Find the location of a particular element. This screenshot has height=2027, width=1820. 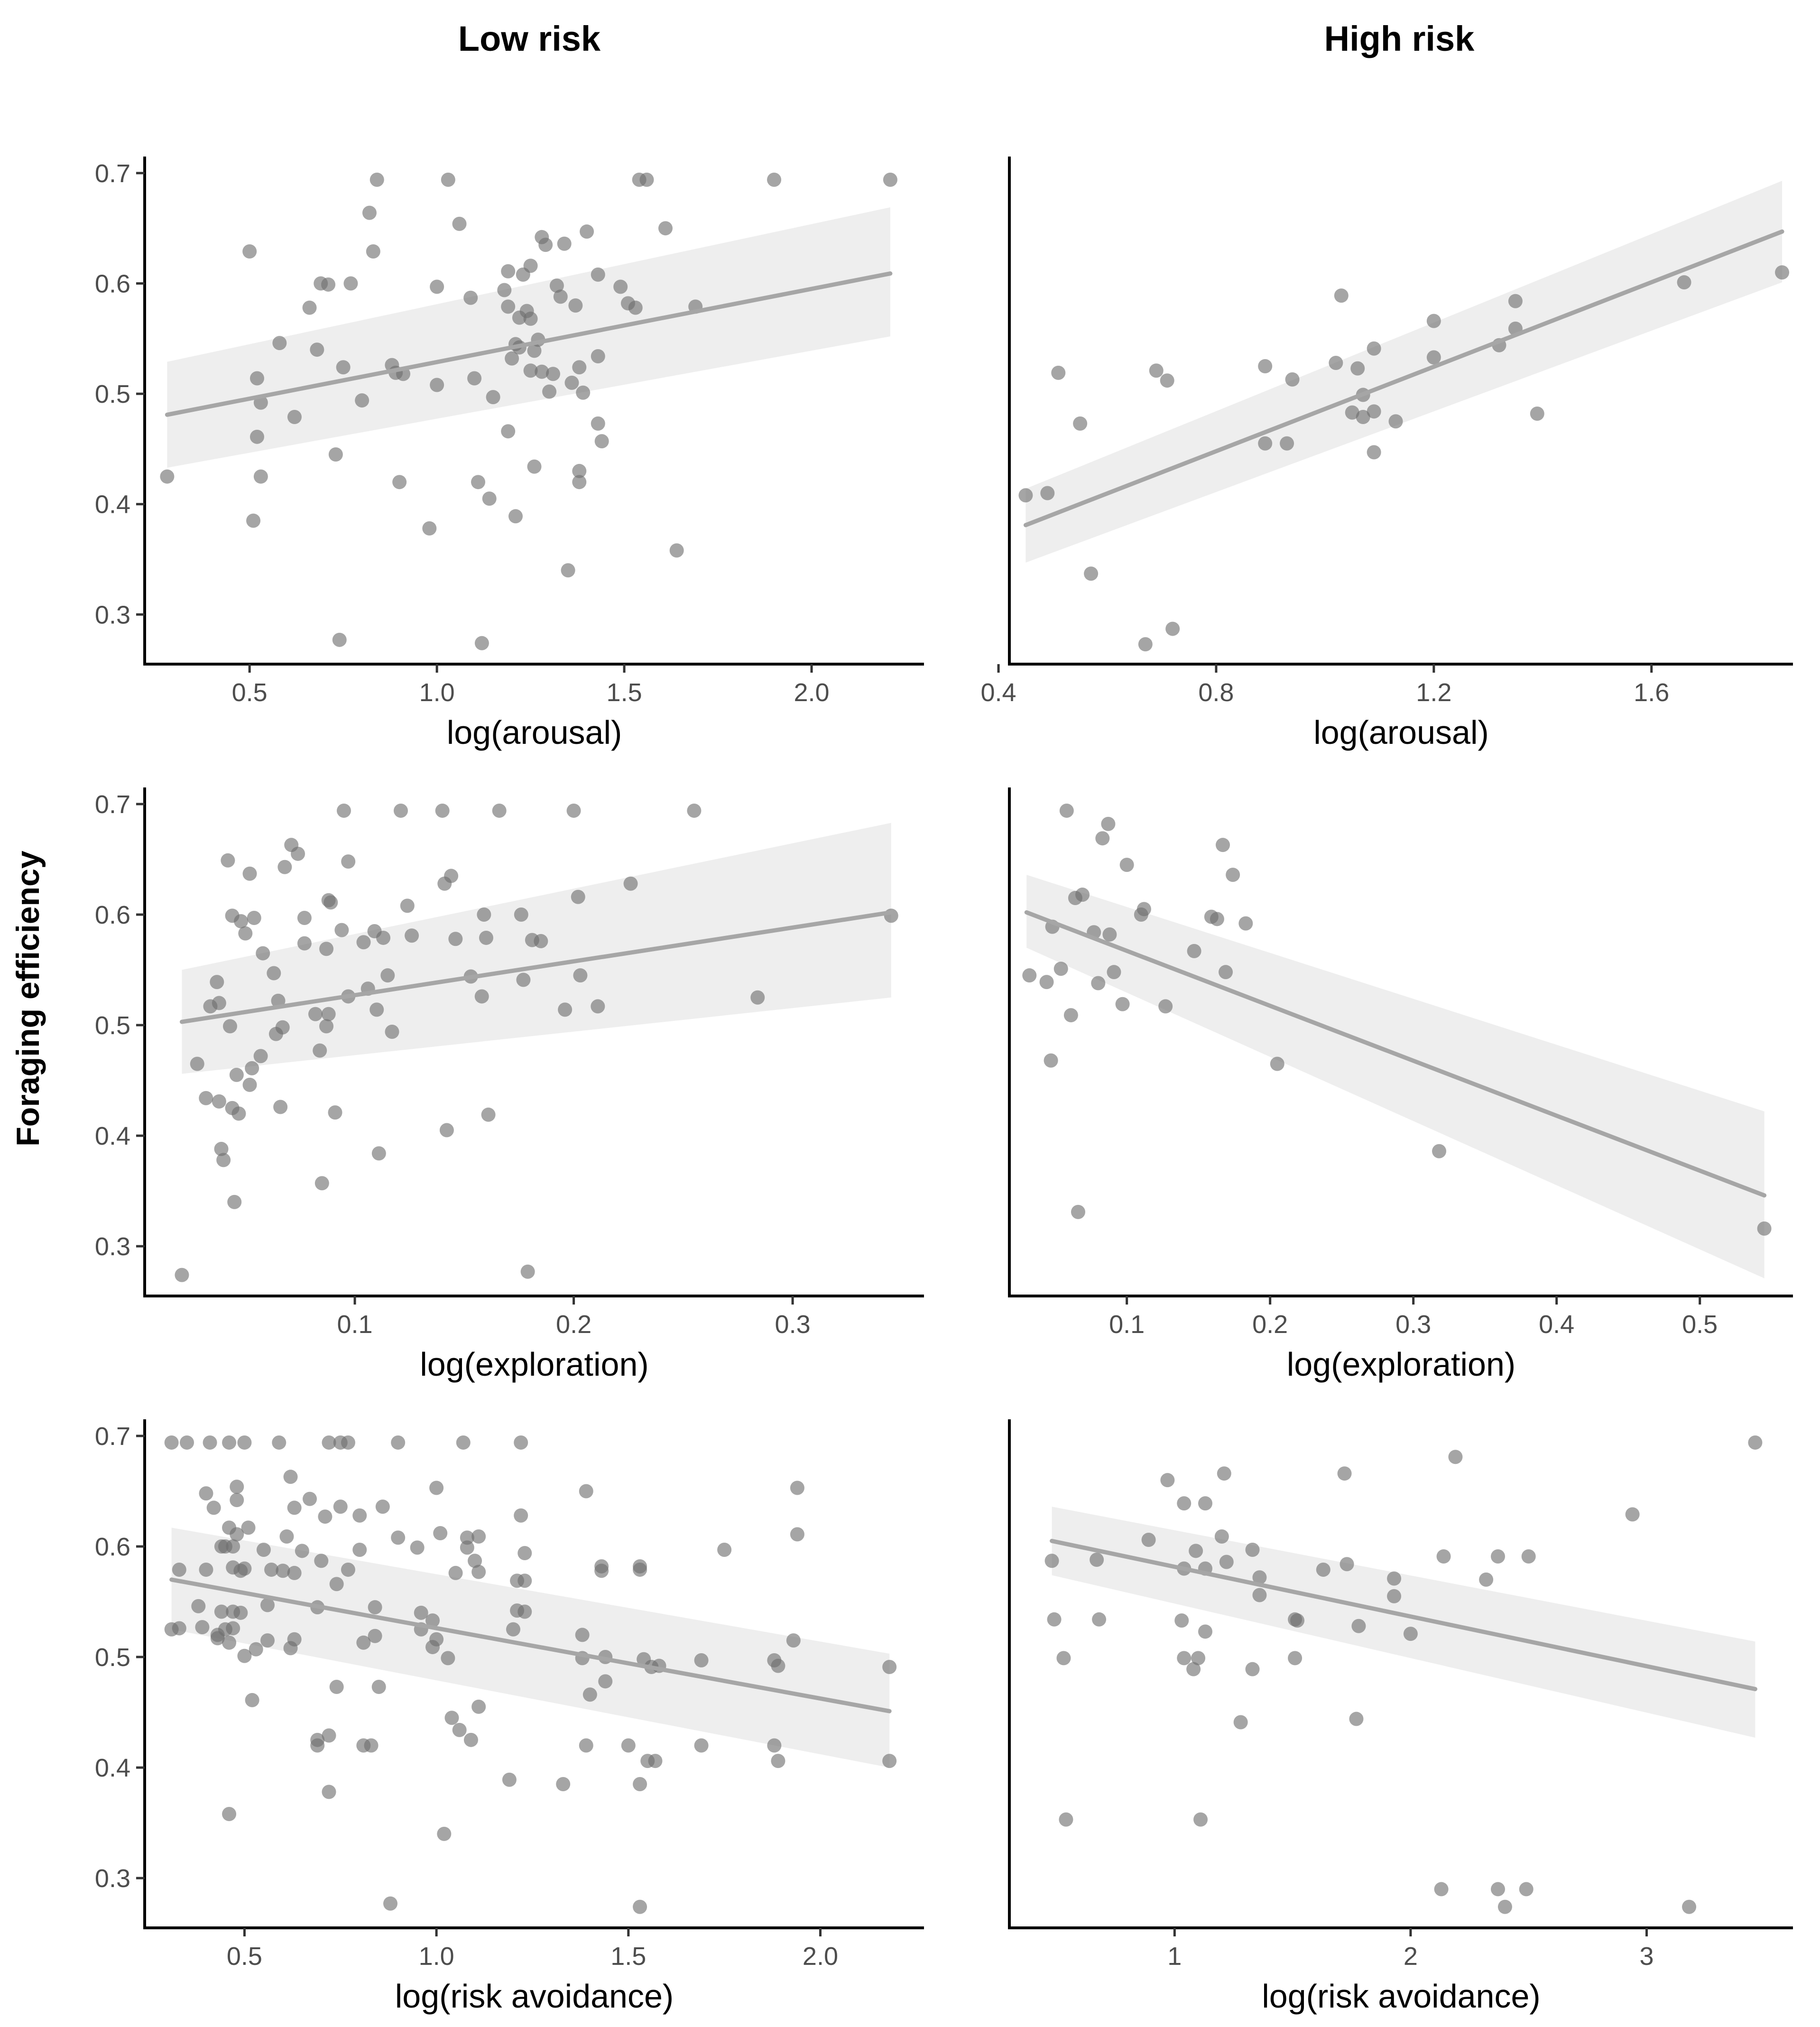

regression-line is located at coordinates (536, 967).